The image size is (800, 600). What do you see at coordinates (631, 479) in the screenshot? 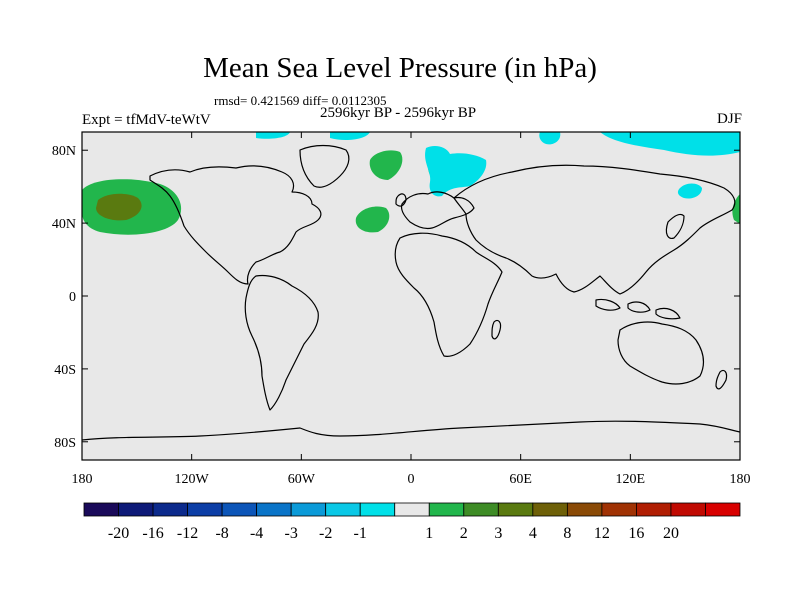
I see `x-tick-label: 120E` at bounding box center [631, 479].